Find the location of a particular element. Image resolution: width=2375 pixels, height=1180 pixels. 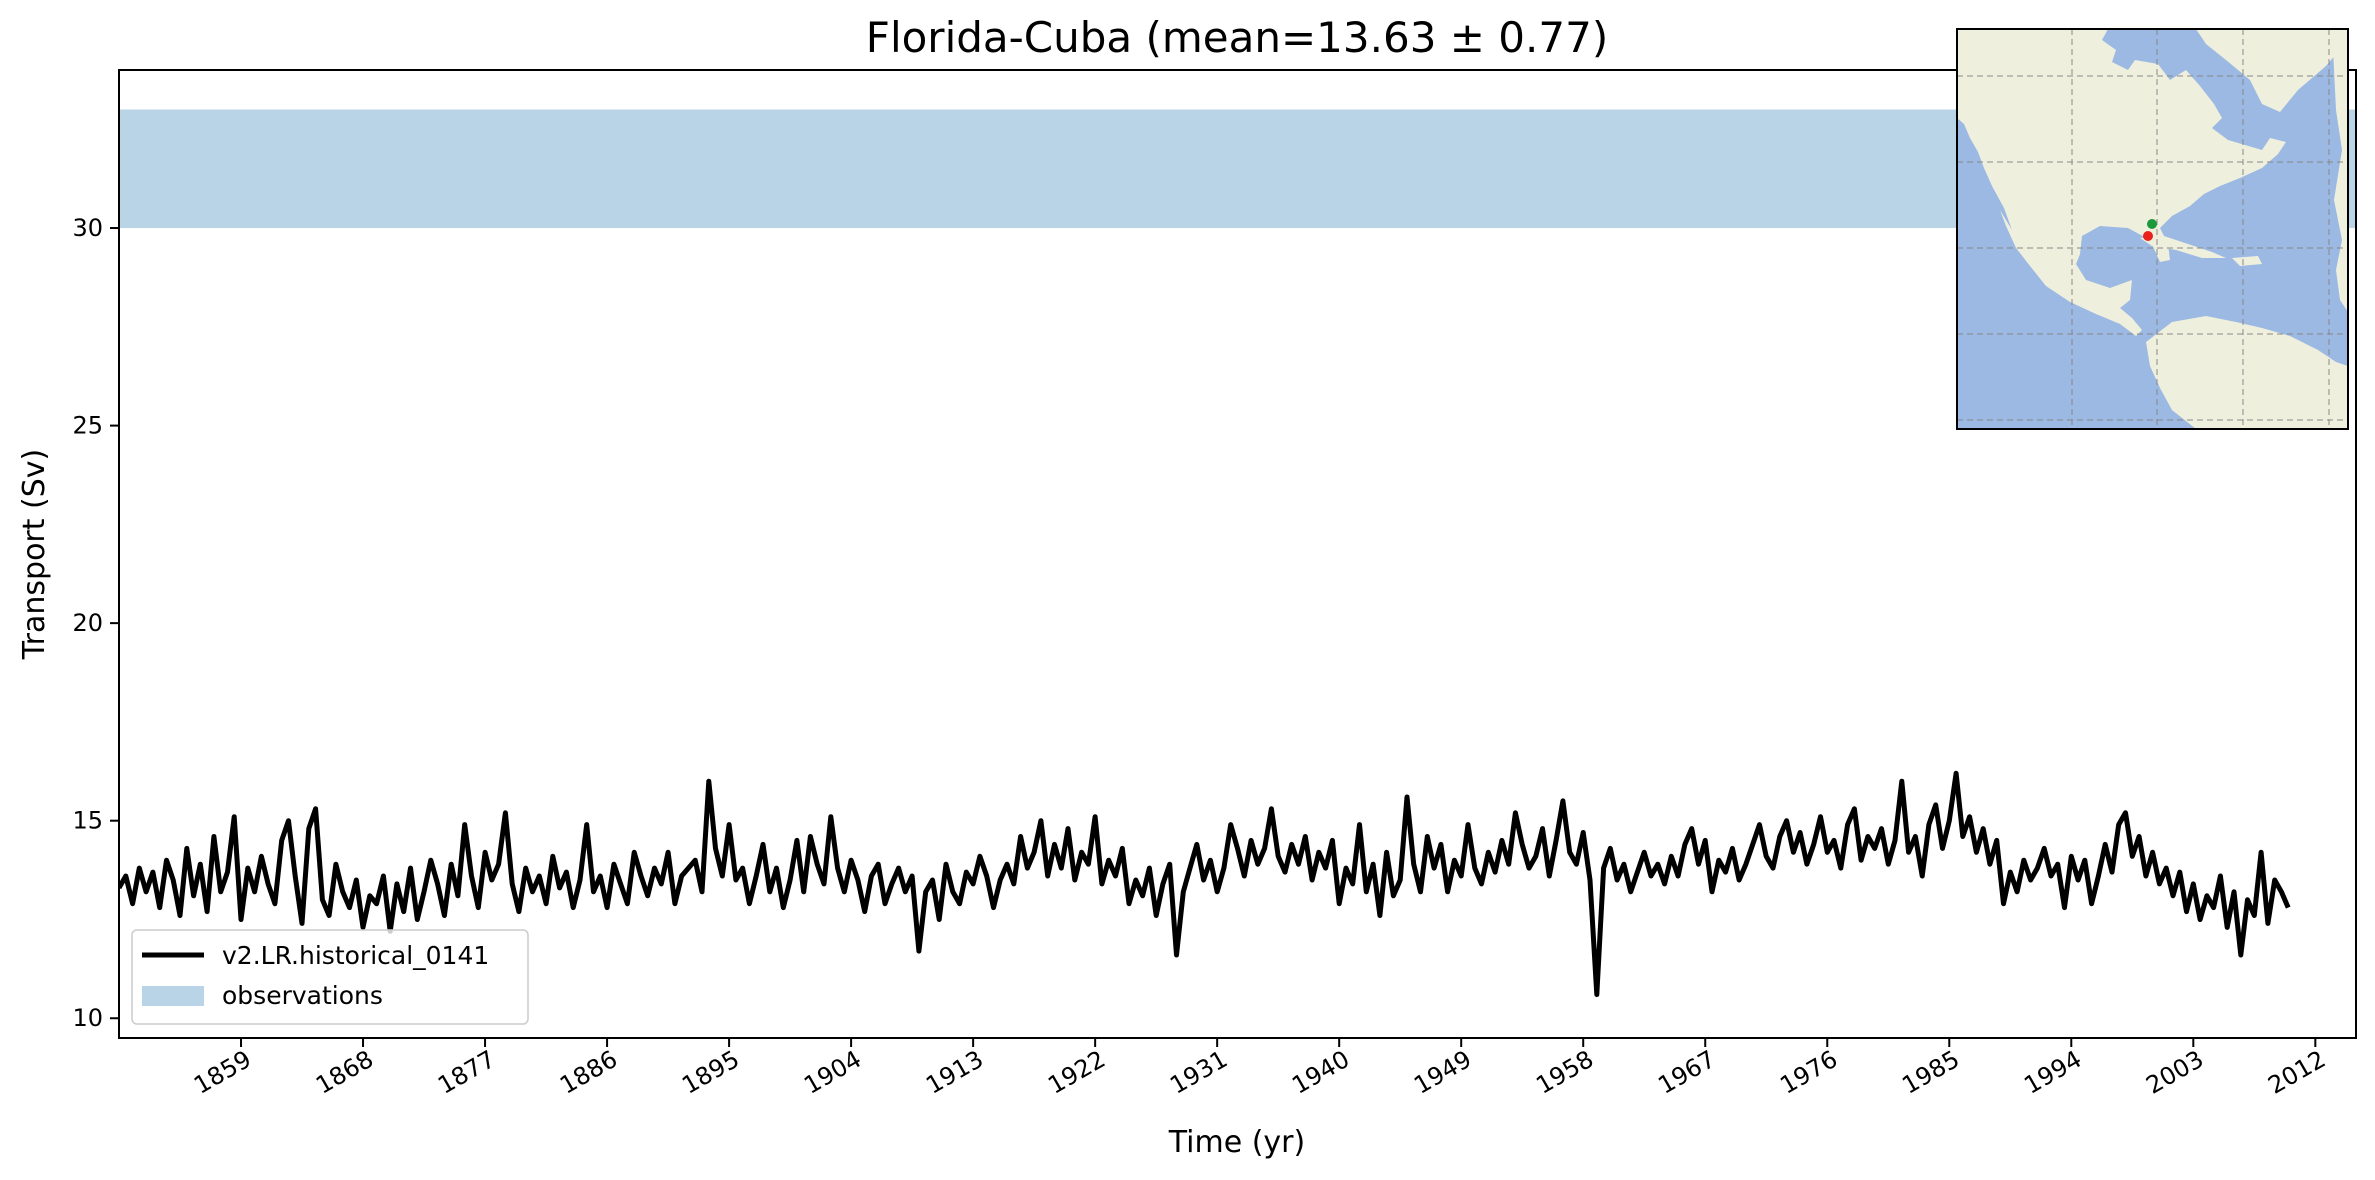

x-tick-label: 1913 is located at coordinates (954, 1072).